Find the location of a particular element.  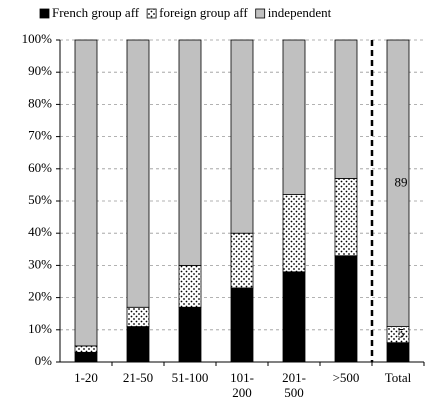

data-label: 5 is located at coordinates (401, 333).